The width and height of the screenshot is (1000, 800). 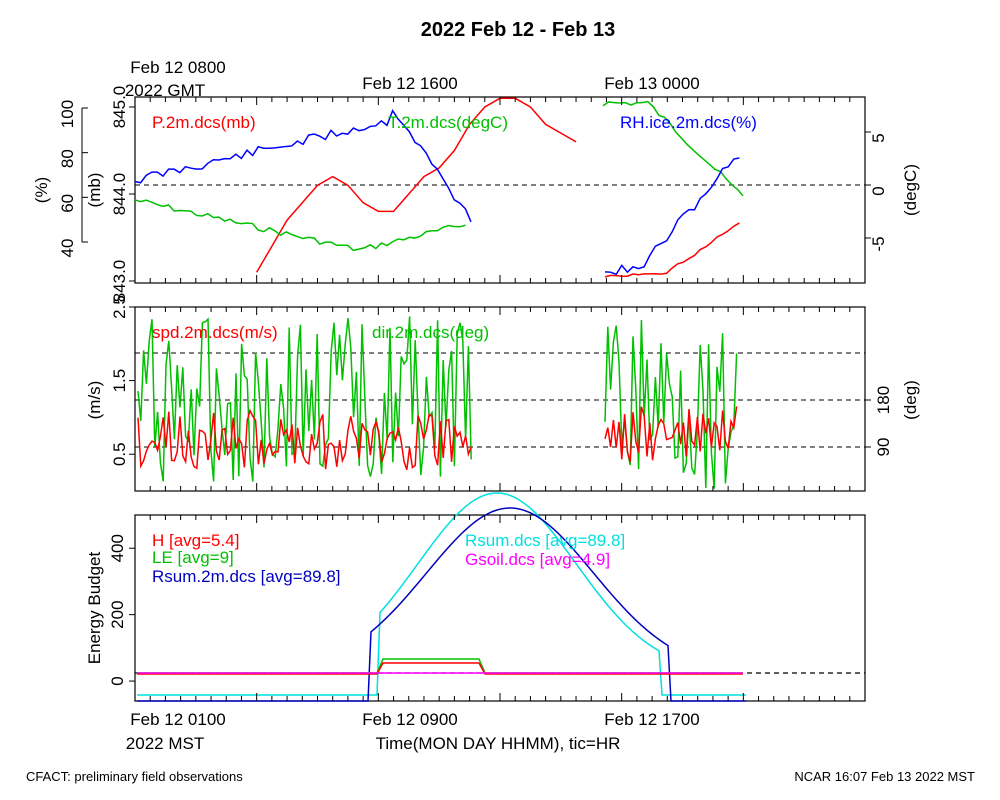 What do you see at coordinates (883, 400) in the screenshot?
I see `direction-tick-label: 180` at bounding box center [883, 400].